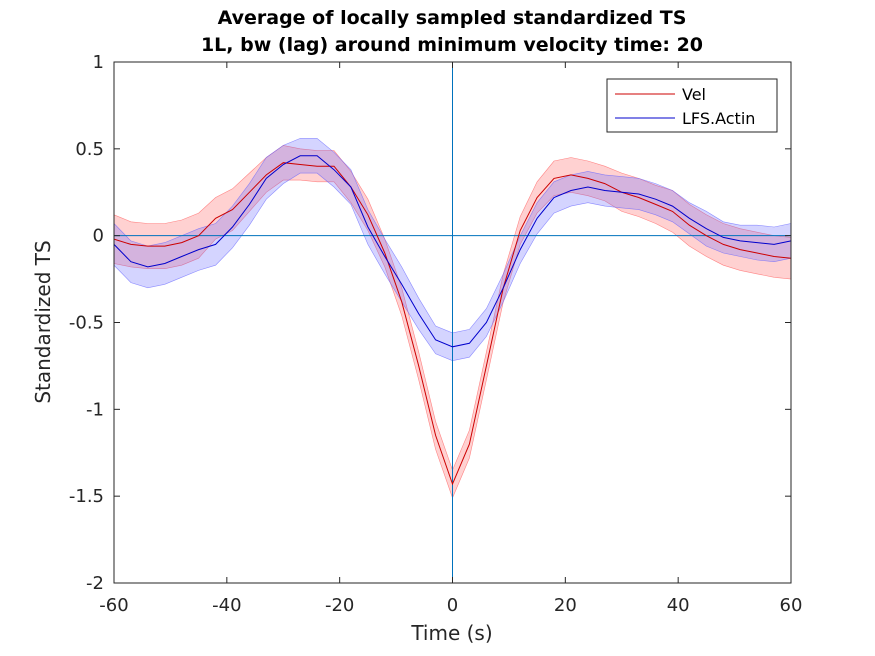 The width and height of the screenshot is (875, 656). I want to click on y-tick-label: -0.5, so click(86, 323).